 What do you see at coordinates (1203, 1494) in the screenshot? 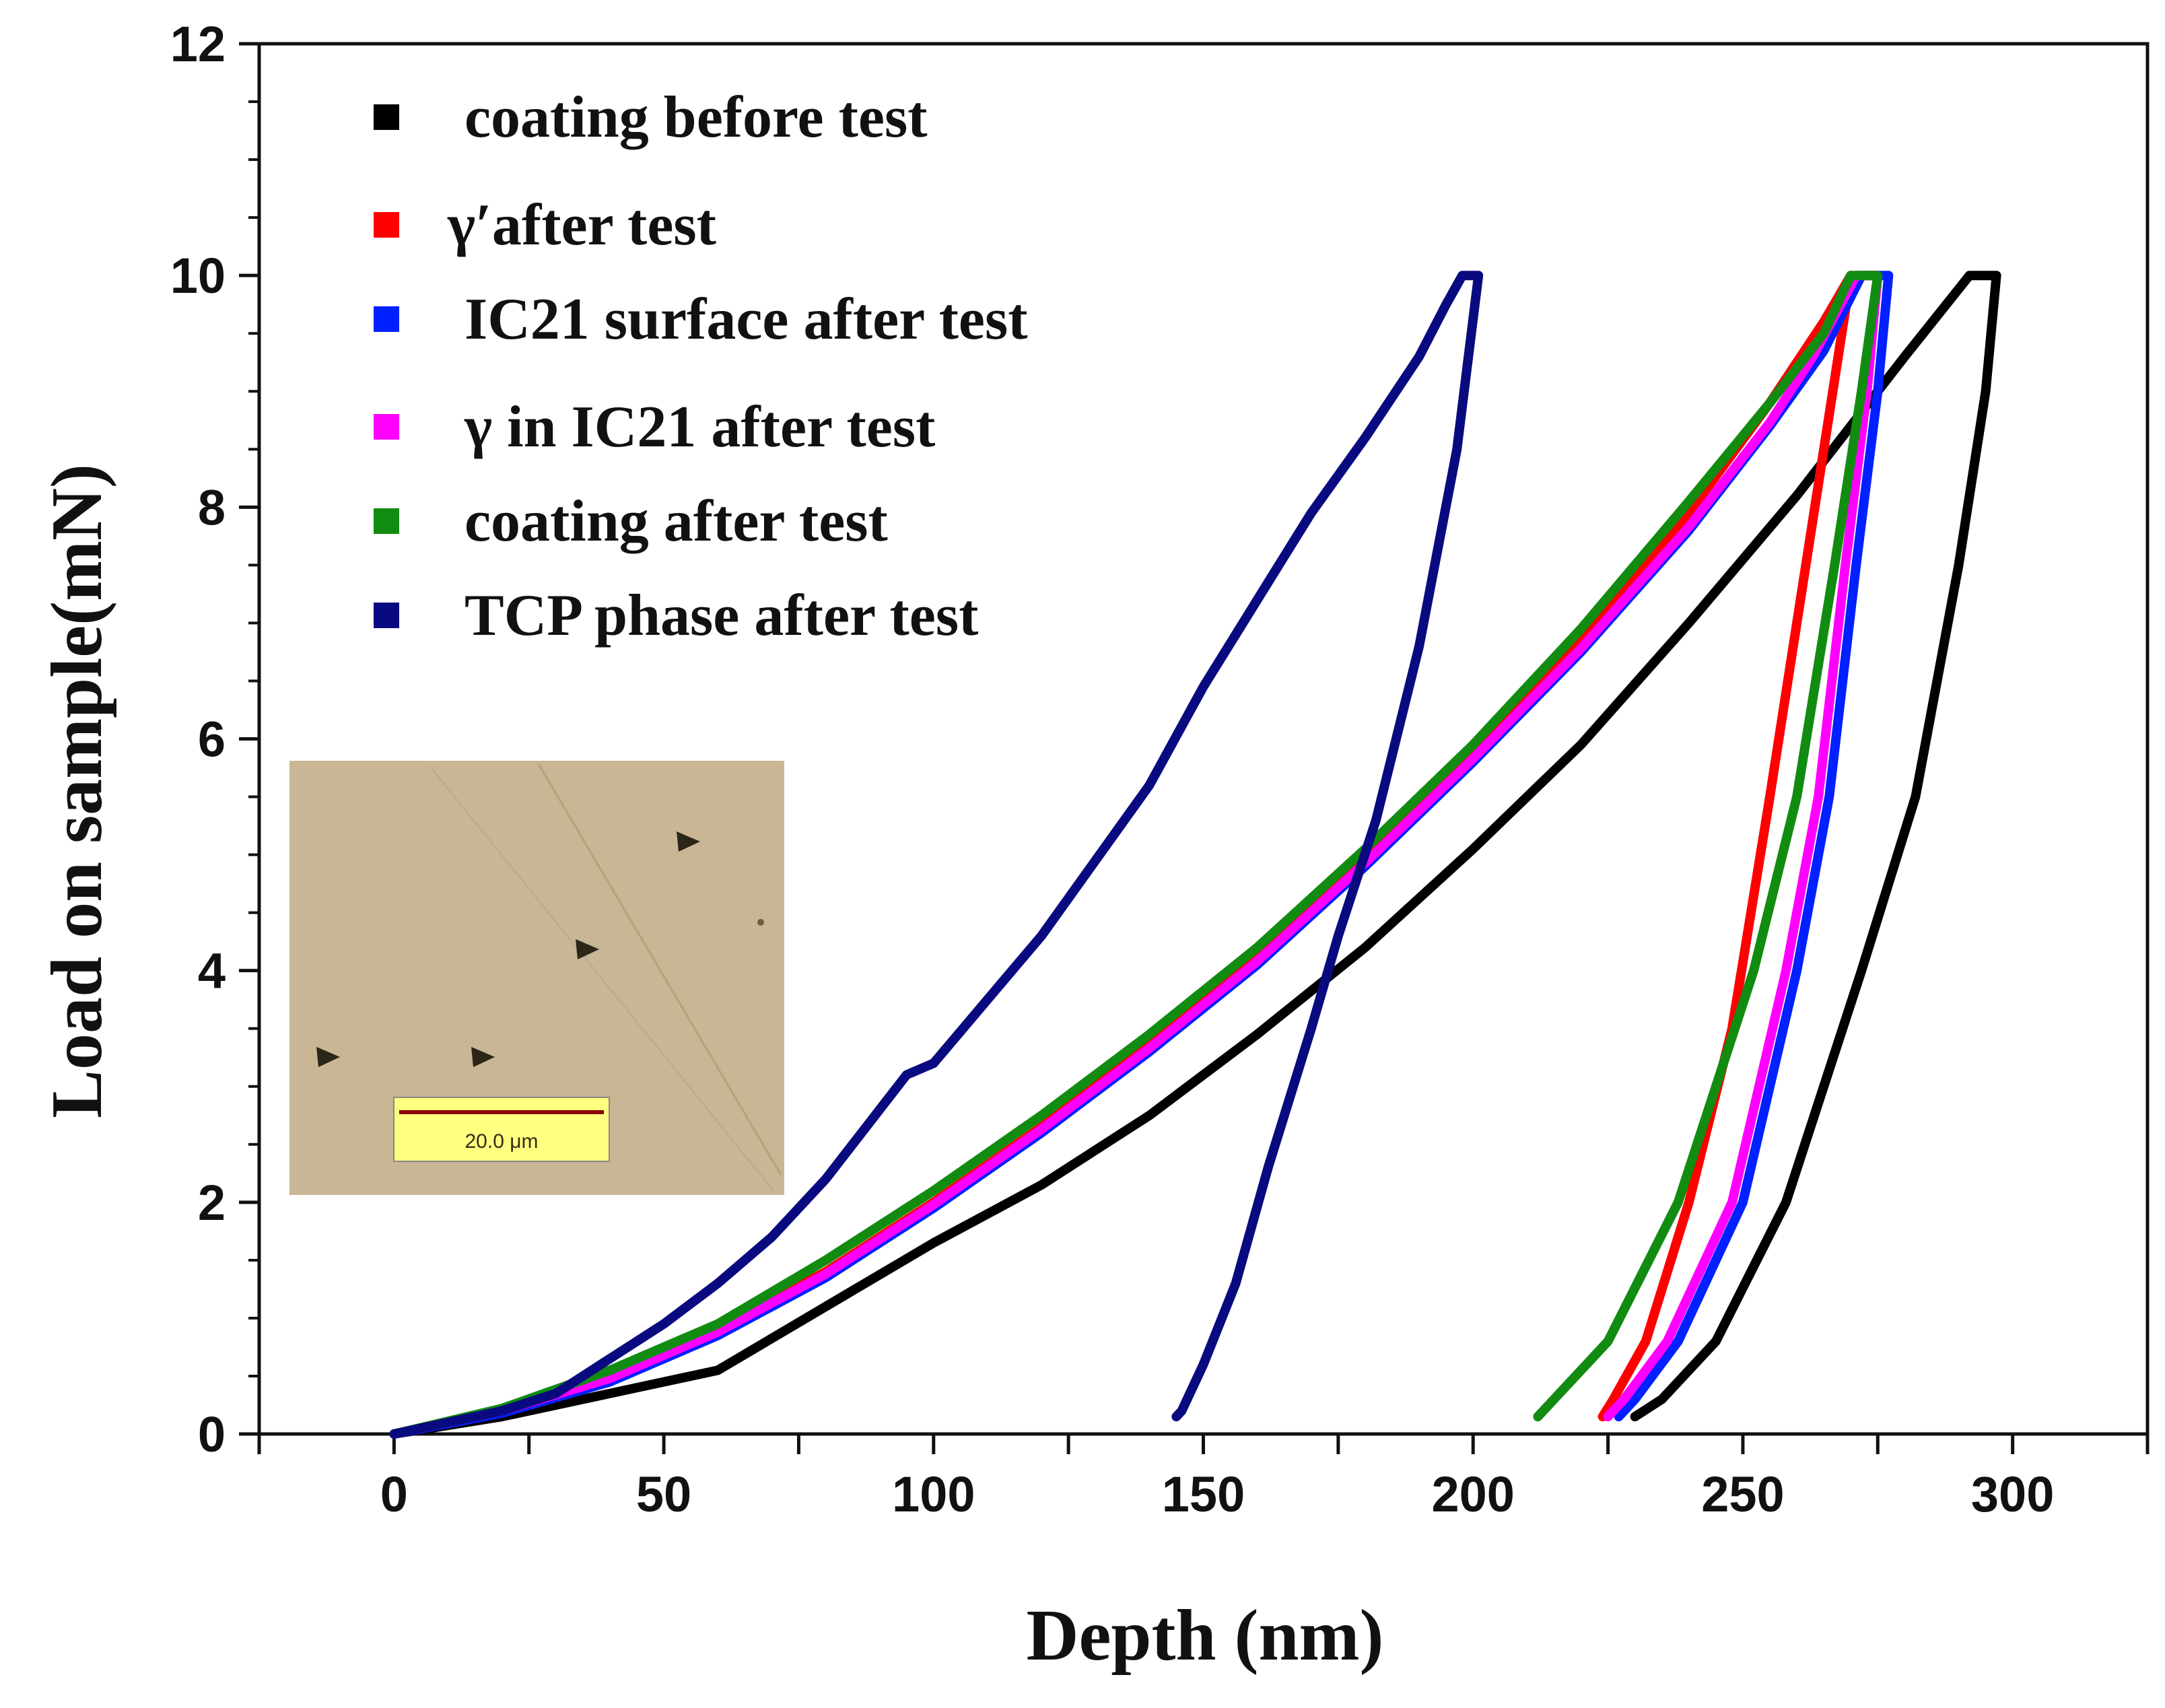
I see `x-tick-label: 150` at bounding box center [1203, 1494].